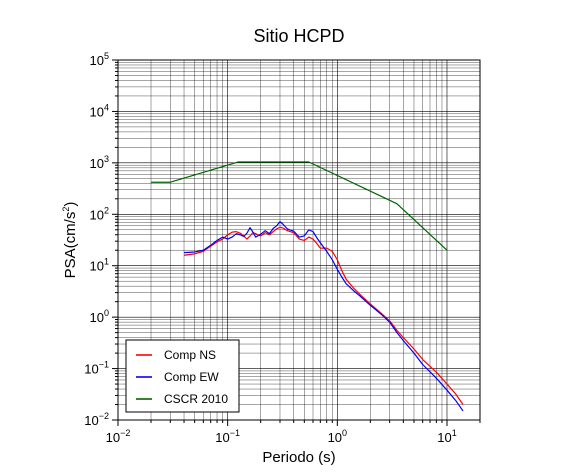  I want to click on x-tick-label: 10⁻², so click(118, 436).